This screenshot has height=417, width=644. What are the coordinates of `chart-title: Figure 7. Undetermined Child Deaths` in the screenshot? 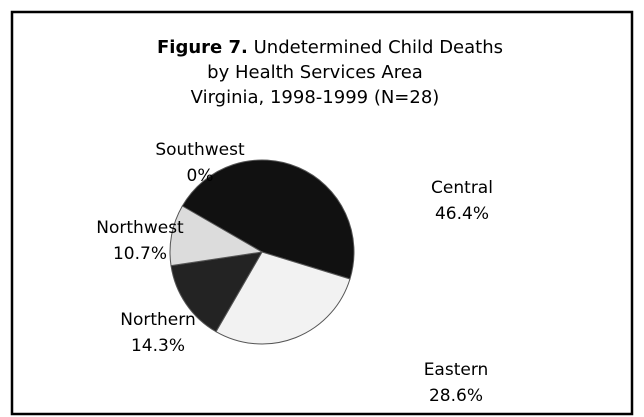 It's located at (330, 47).